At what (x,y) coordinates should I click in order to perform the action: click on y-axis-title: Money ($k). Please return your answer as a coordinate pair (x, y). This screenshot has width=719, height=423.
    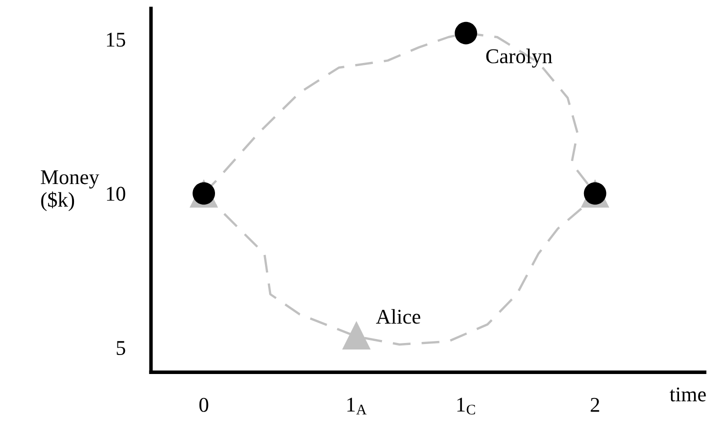
    Looking at the image, I should click on (70, 191).